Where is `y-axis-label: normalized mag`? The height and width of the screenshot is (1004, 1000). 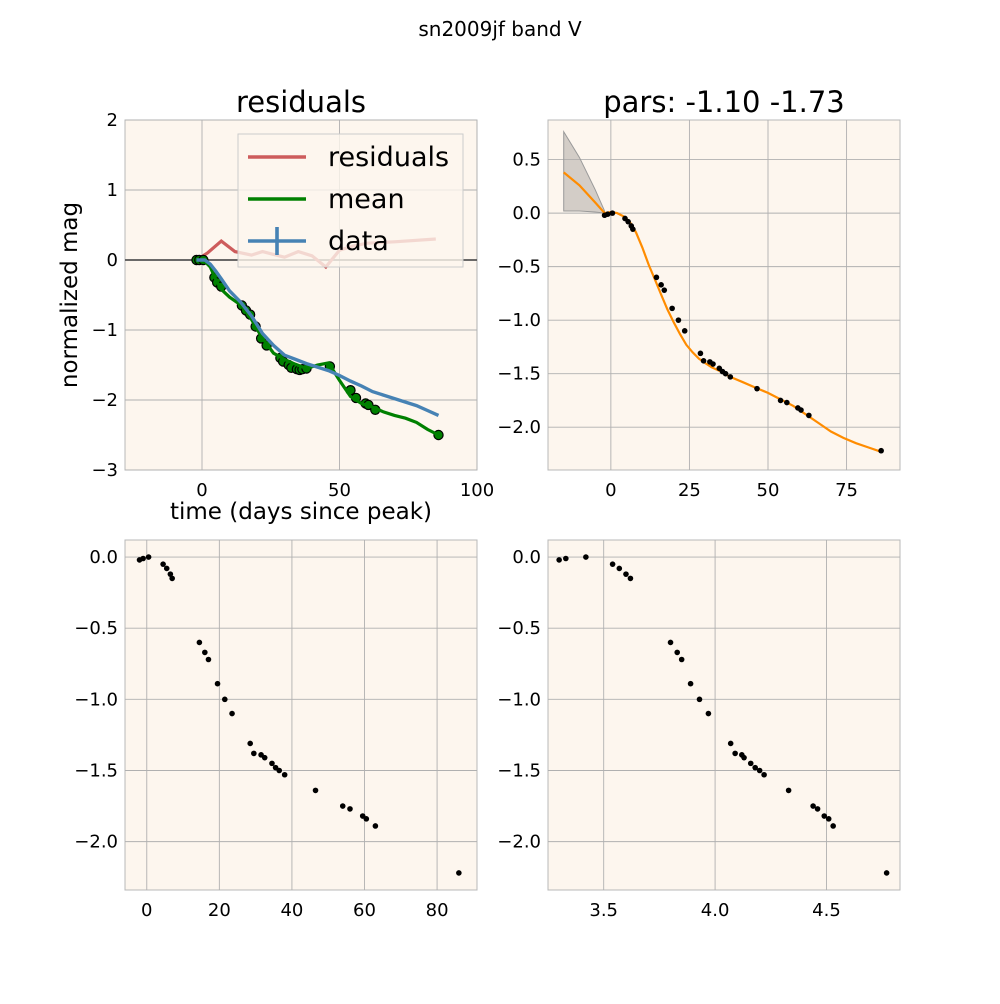
y-axis-label: normalized mag is located at coordinates (70, 295).